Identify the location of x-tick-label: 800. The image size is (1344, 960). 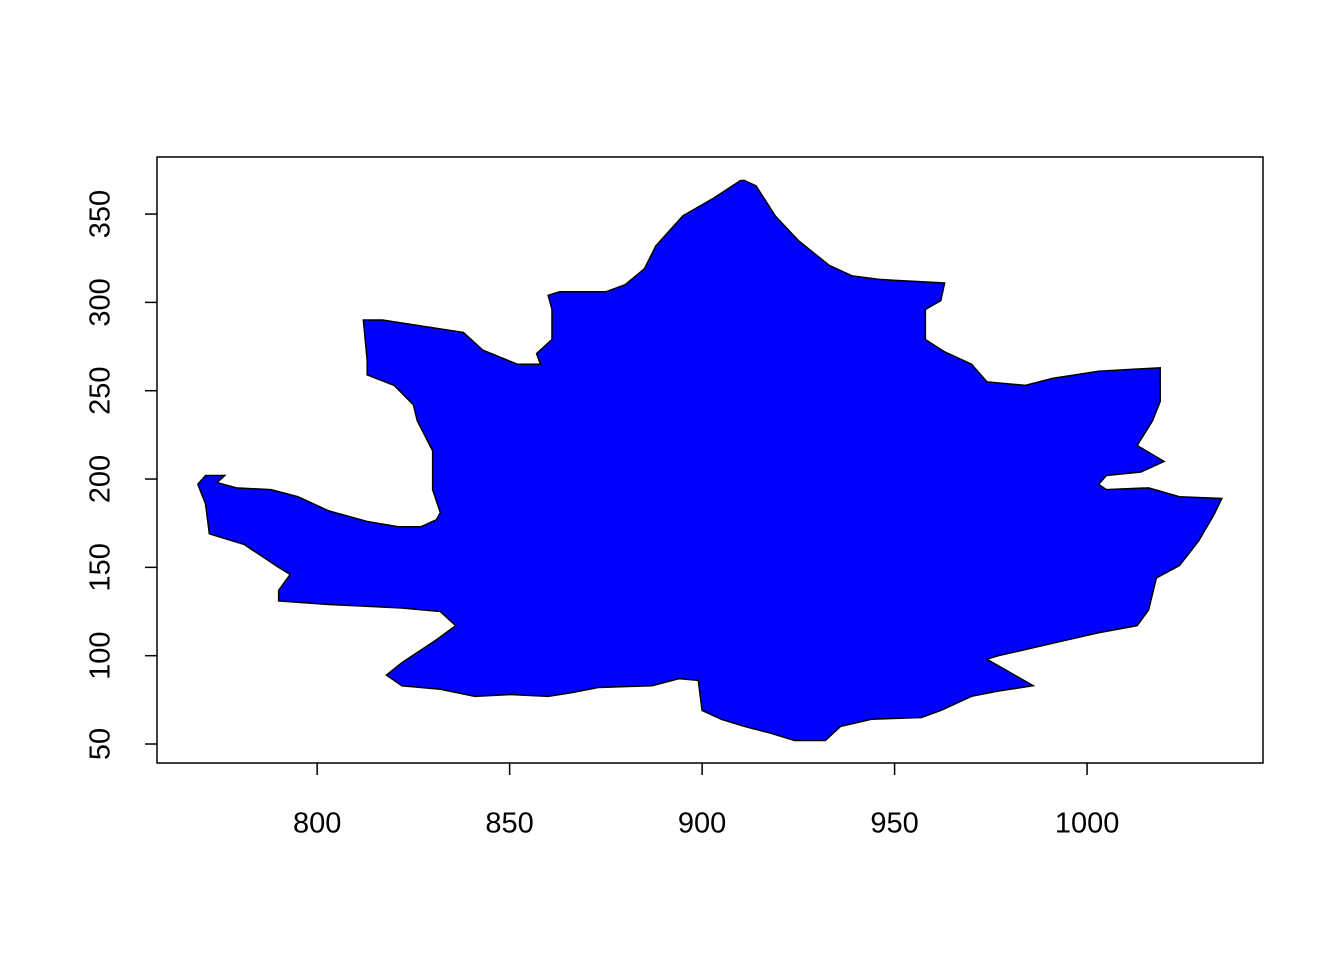
(317, 824).